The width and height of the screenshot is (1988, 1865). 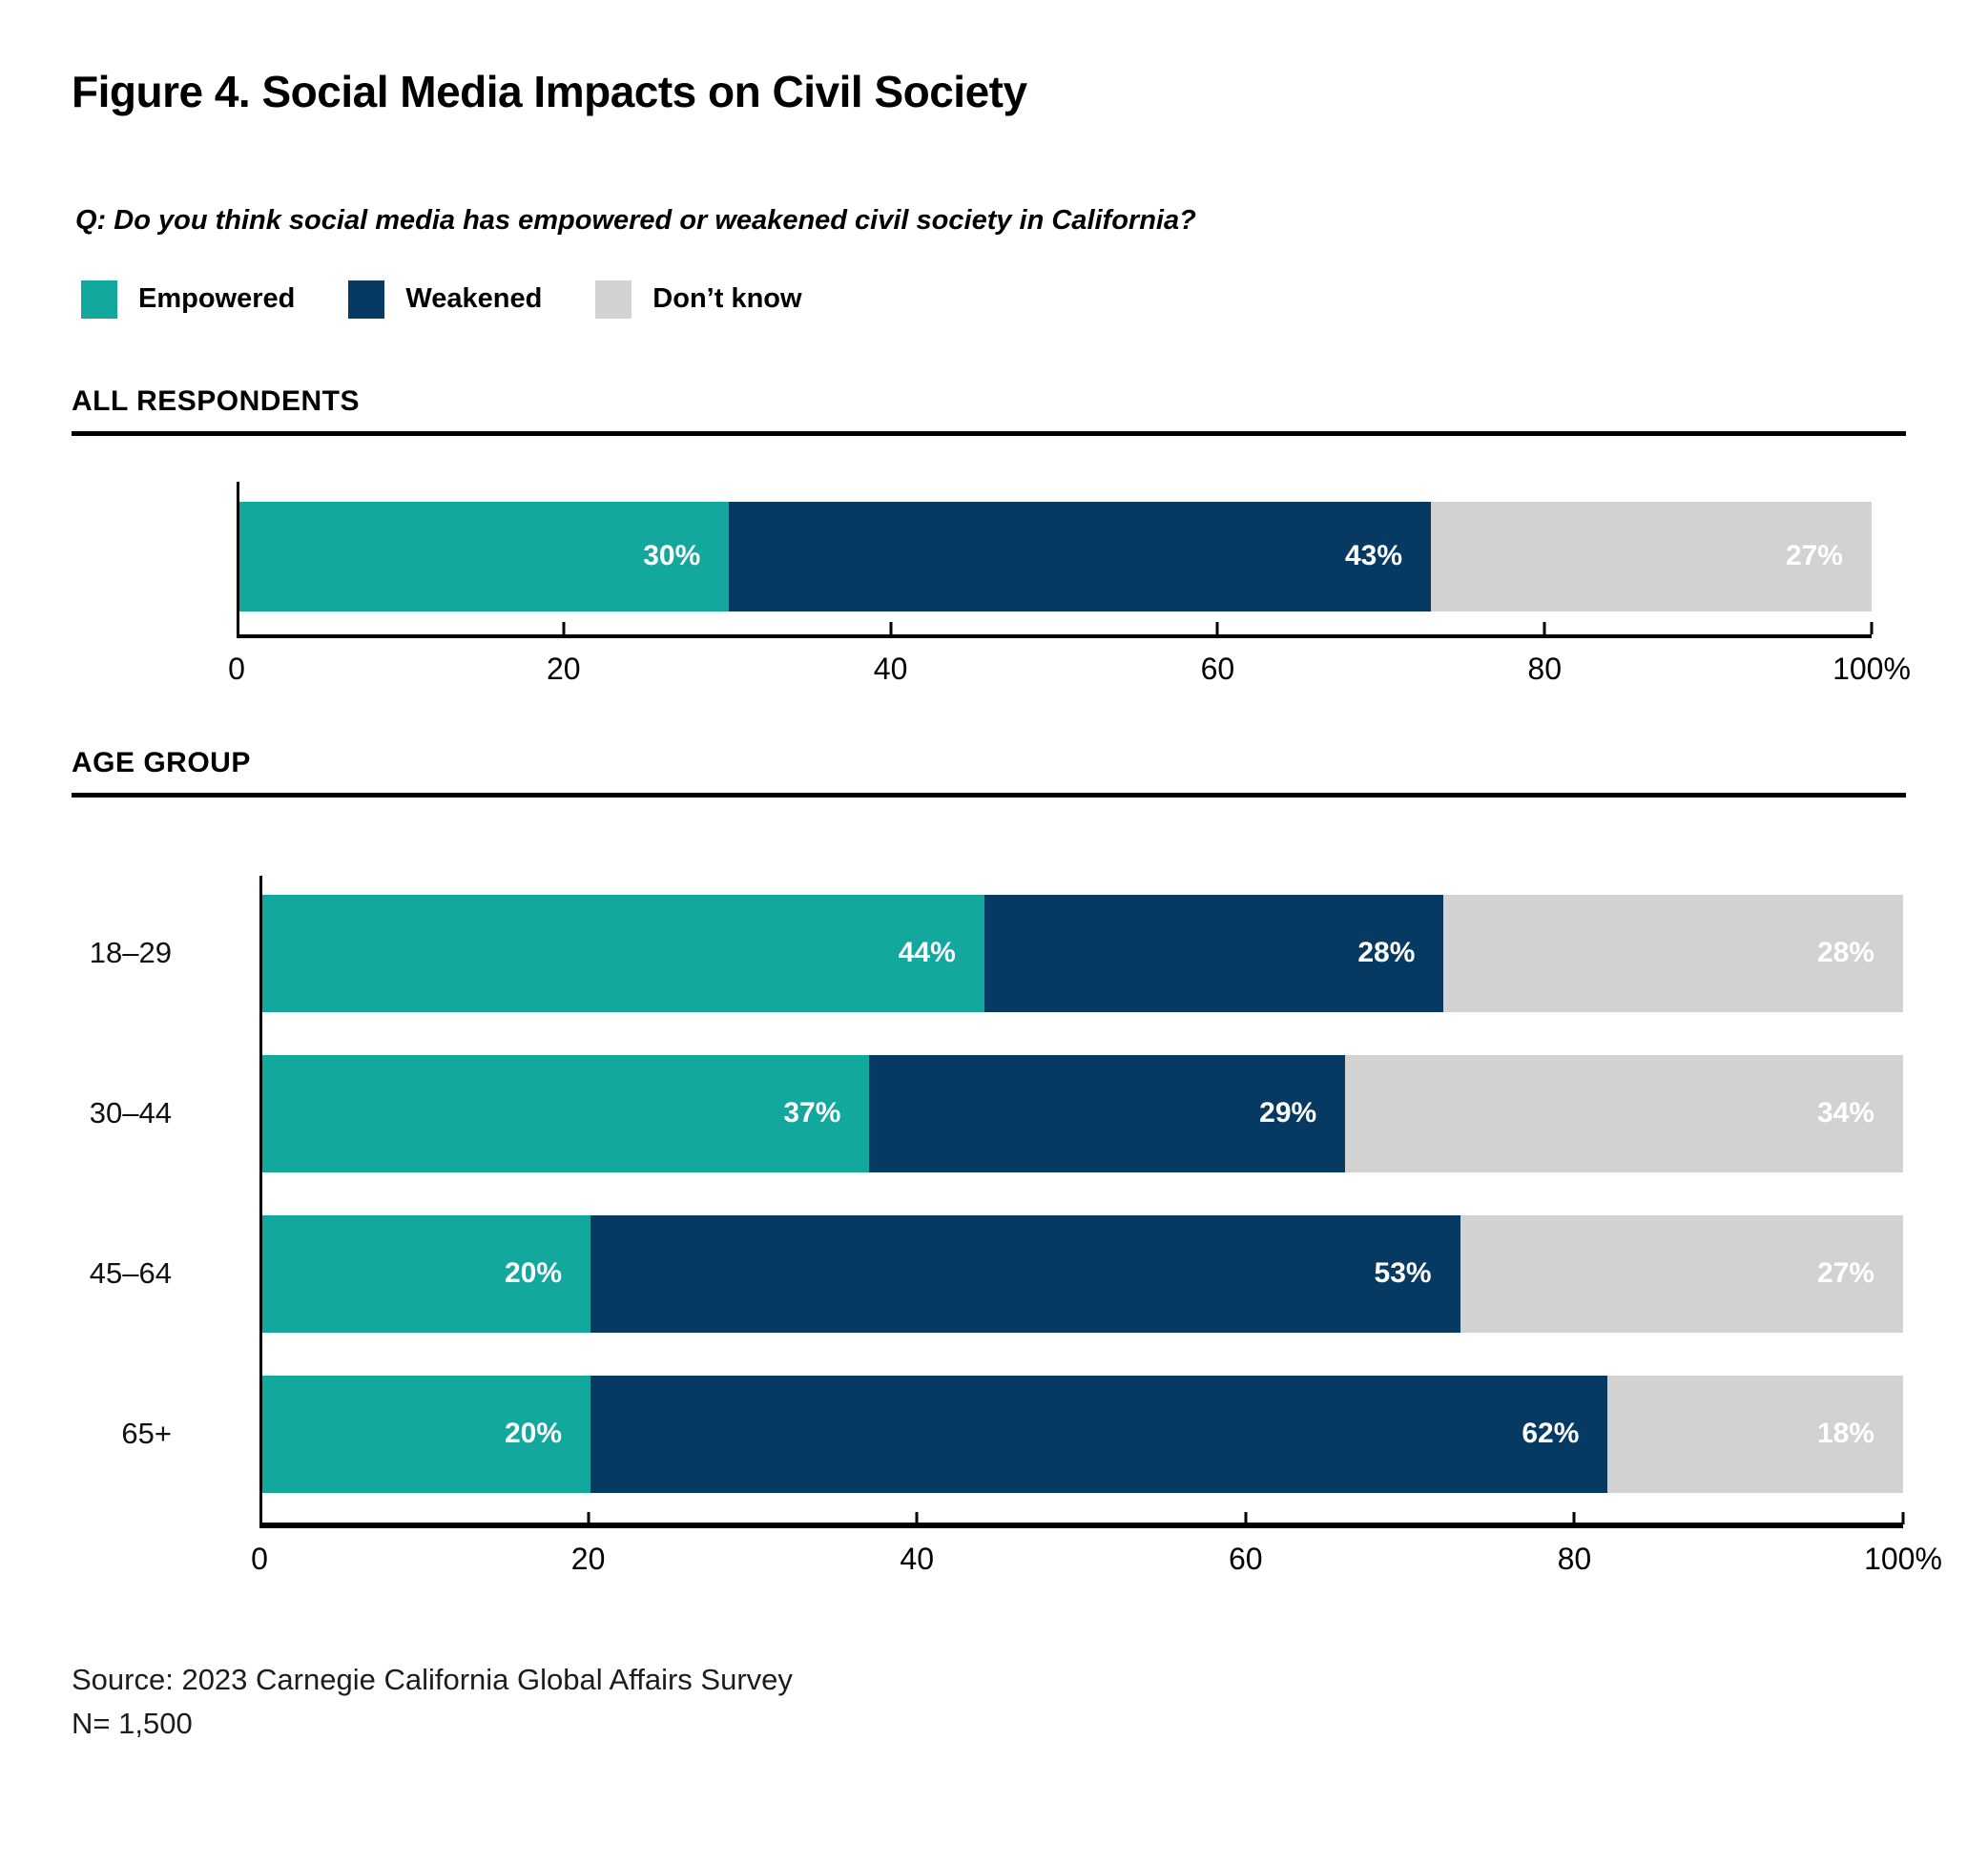 I want to click on bar-row-30-44: 37% 29% 34%, so click(x=1083, y=1113).